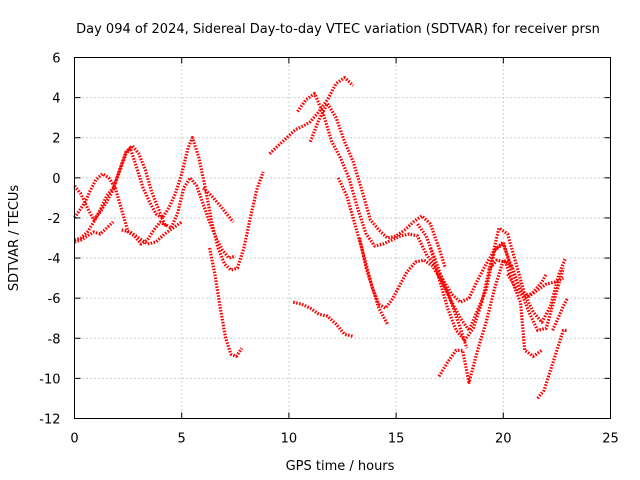 The height and width of the screenshot is (480, 640). I want to click on series-track-19: track-19, so click(560, 314).